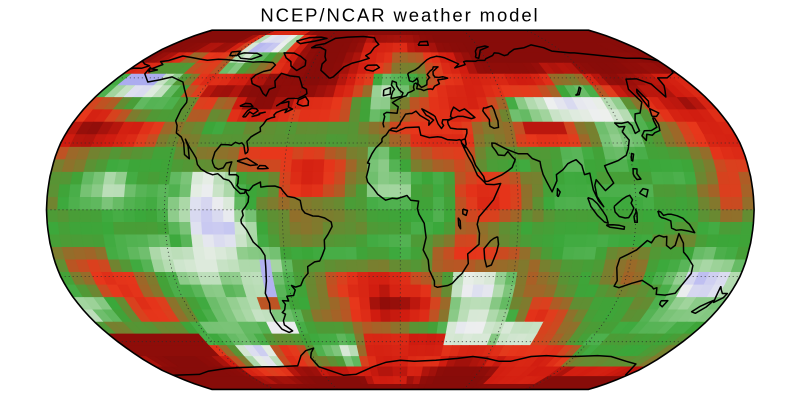 This screenshot has height=405, width=800. What do you see at coordinates (399, 15) in the screenshot?
I see `svg-text: NCEP/NCAR weather model` at bounding box center [399, 15].